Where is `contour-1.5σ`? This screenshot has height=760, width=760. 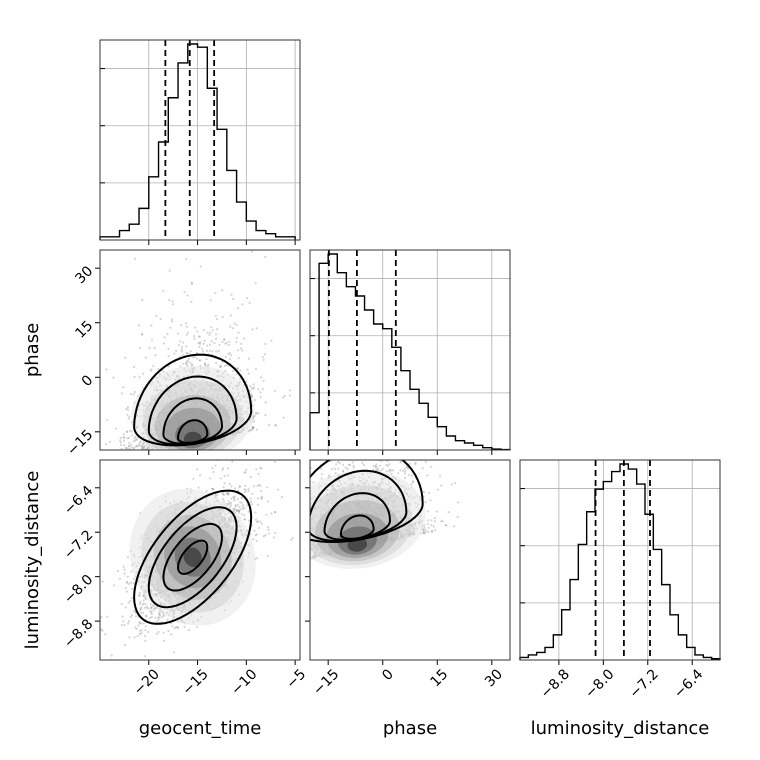 contour-1.5σ is located at coordinates (192, 410).